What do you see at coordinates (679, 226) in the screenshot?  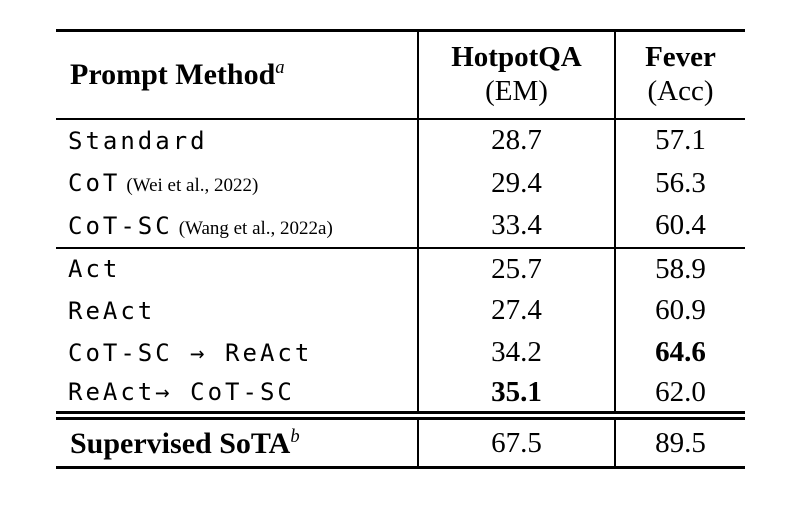 I see `acc-value: 60.4` at bounding box center [679, 226].